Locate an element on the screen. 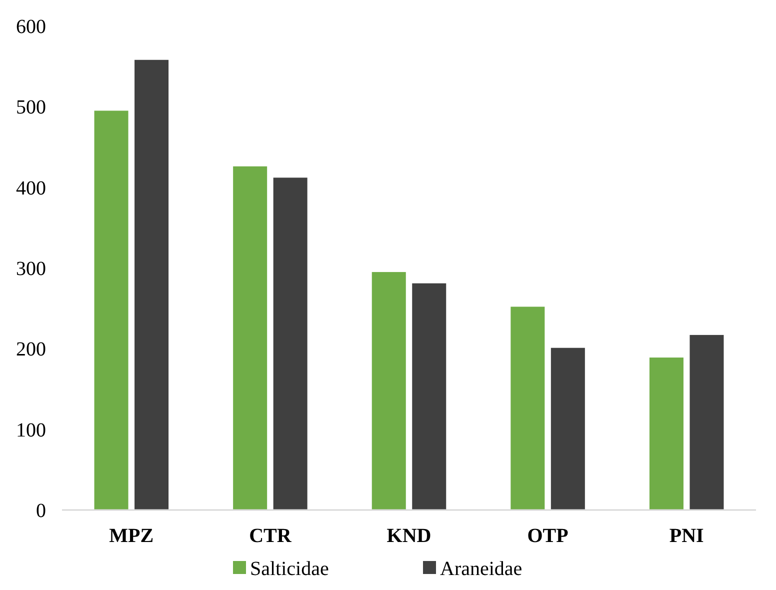 The width and height of the screenshot is (776, 590). legend-label: Salticidae is located at coordinates (289, 569).